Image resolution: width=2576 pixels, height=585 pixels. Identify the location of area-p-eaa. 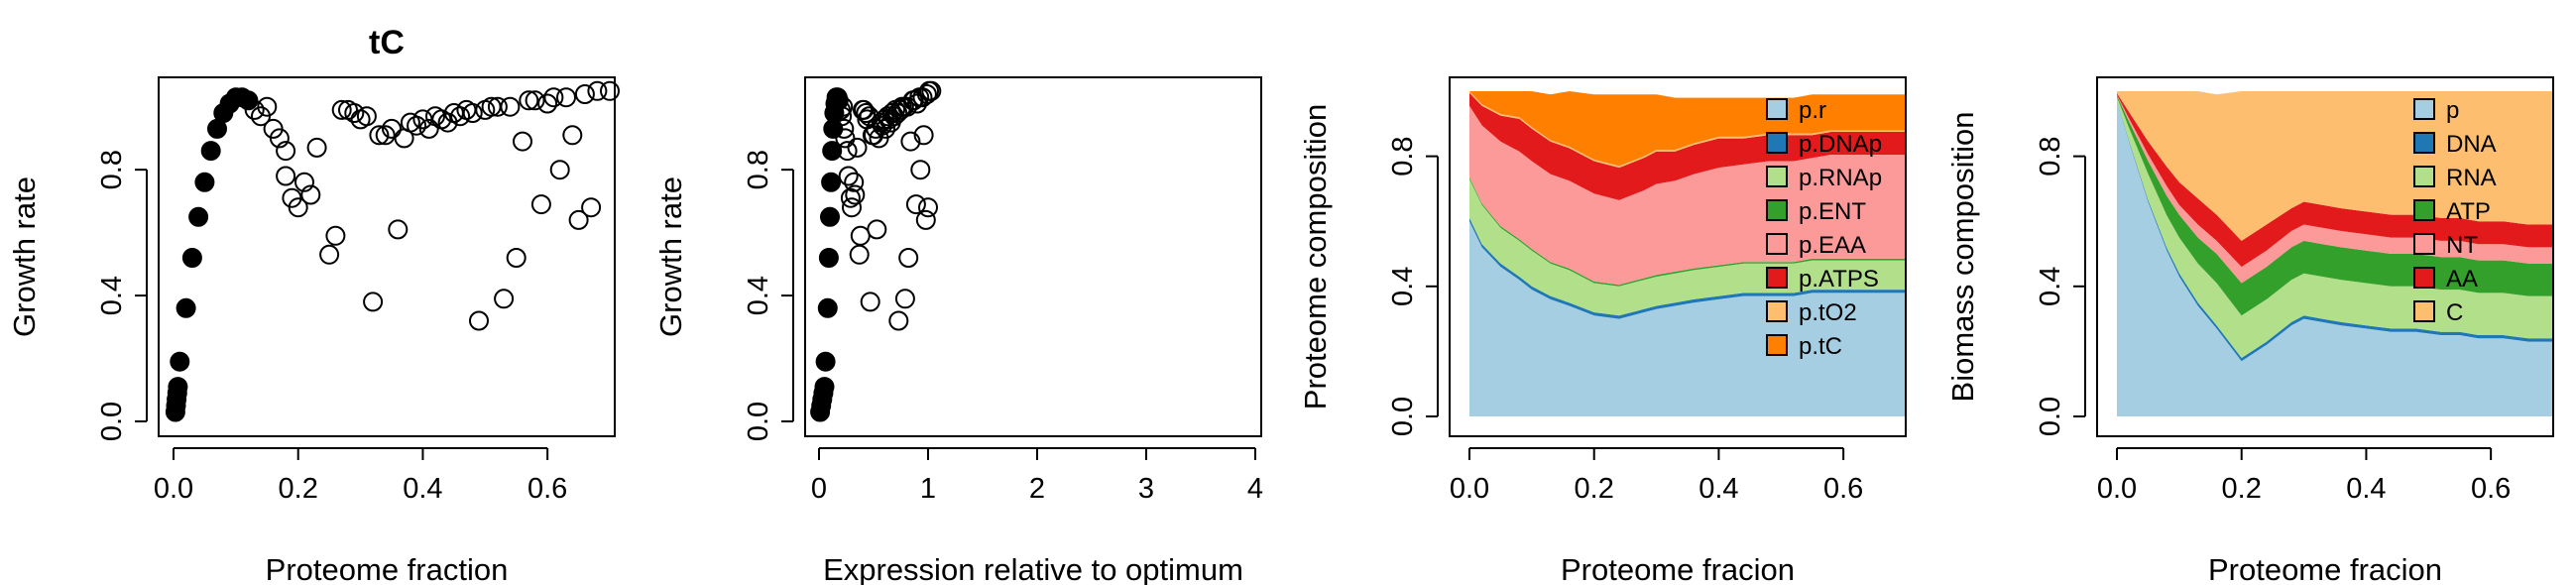
(1688, 195).